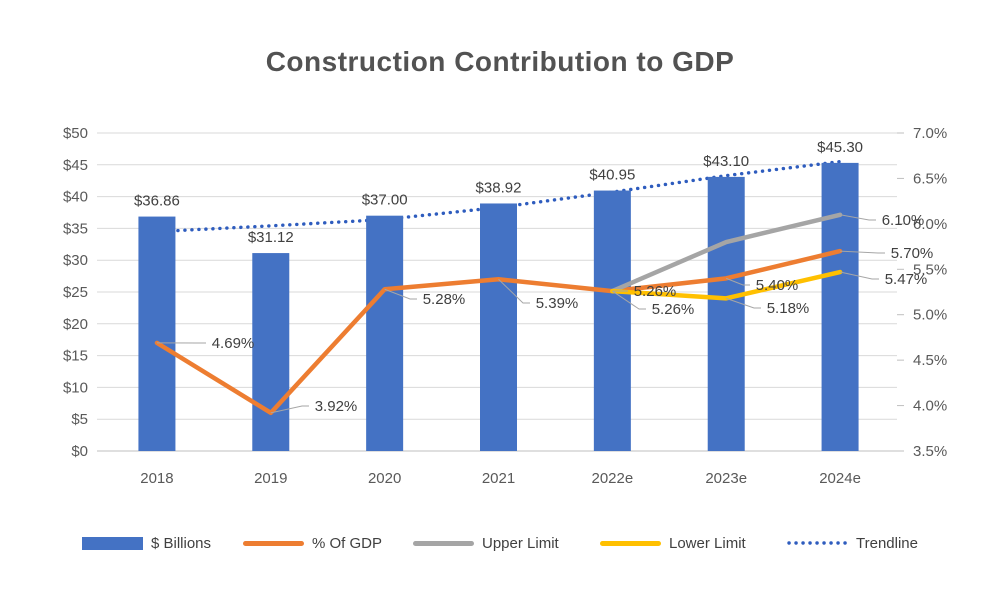 This screenshot has height=600, width=1000. Describe the element at coordinates (75, 387) in the screenshot. I see `left-axis-tick: $10` at that location.